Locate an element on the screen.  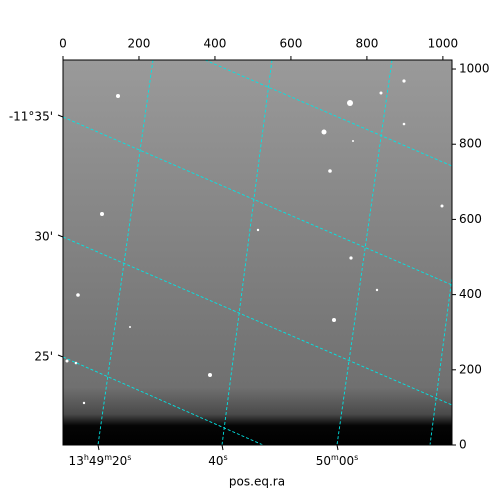
x-tick-label: 600 is located at coordinates (290, 44).